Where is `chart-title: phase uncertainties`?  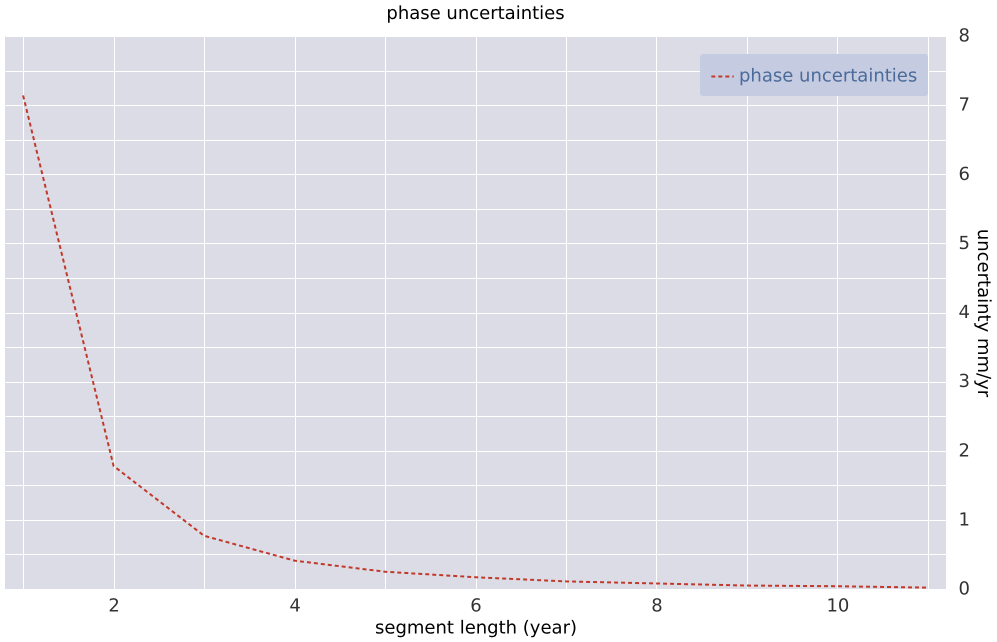
chart-title: phase uncertainties is located at coordinates (475, 13).